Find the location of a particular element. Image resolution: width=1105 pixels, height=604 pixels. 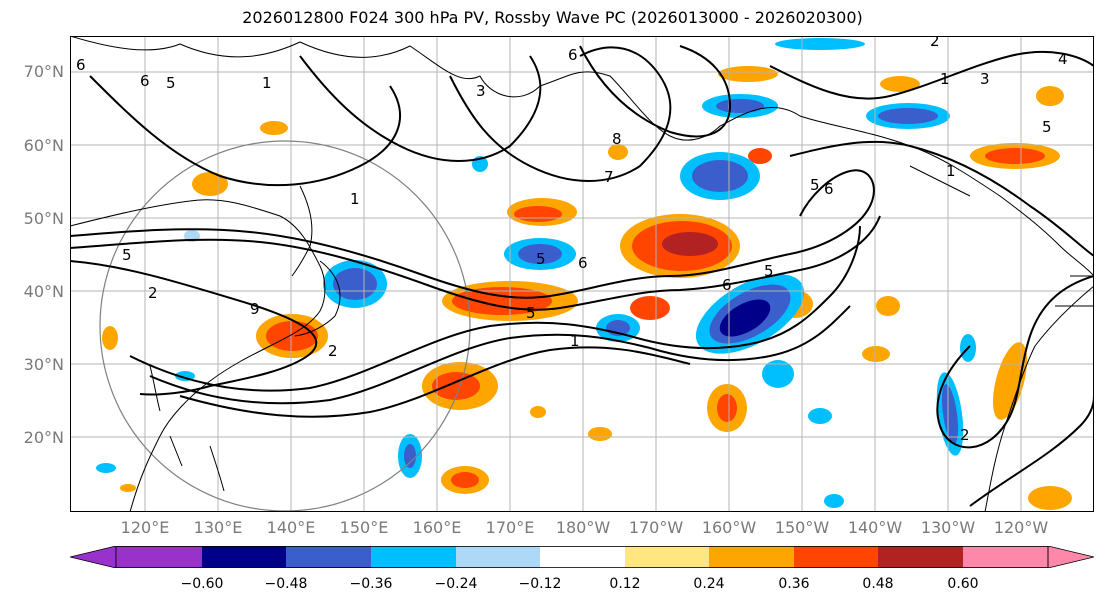

sakhalin-coast is located at coordinates (302, 231).